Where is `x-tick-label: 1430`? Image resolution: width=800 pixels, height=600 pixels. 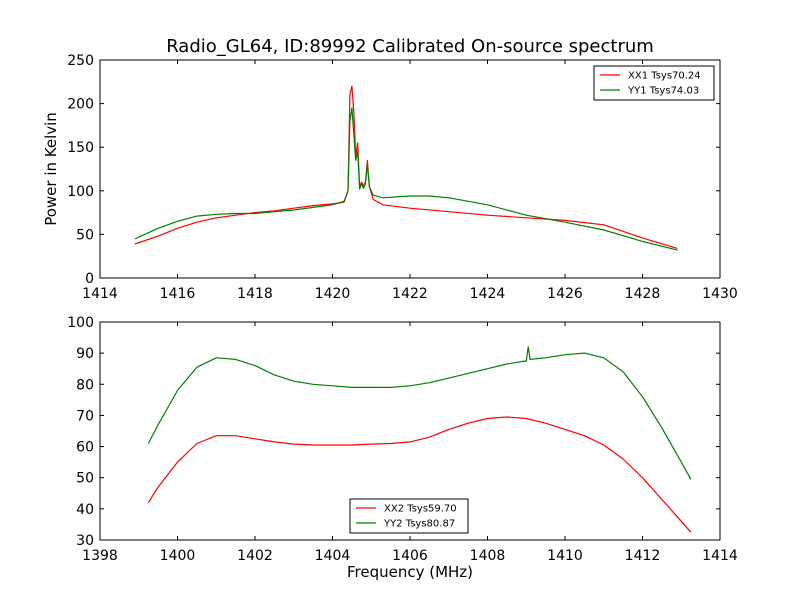 x-tick-label: 1430 is located at coordinates (720, 294).